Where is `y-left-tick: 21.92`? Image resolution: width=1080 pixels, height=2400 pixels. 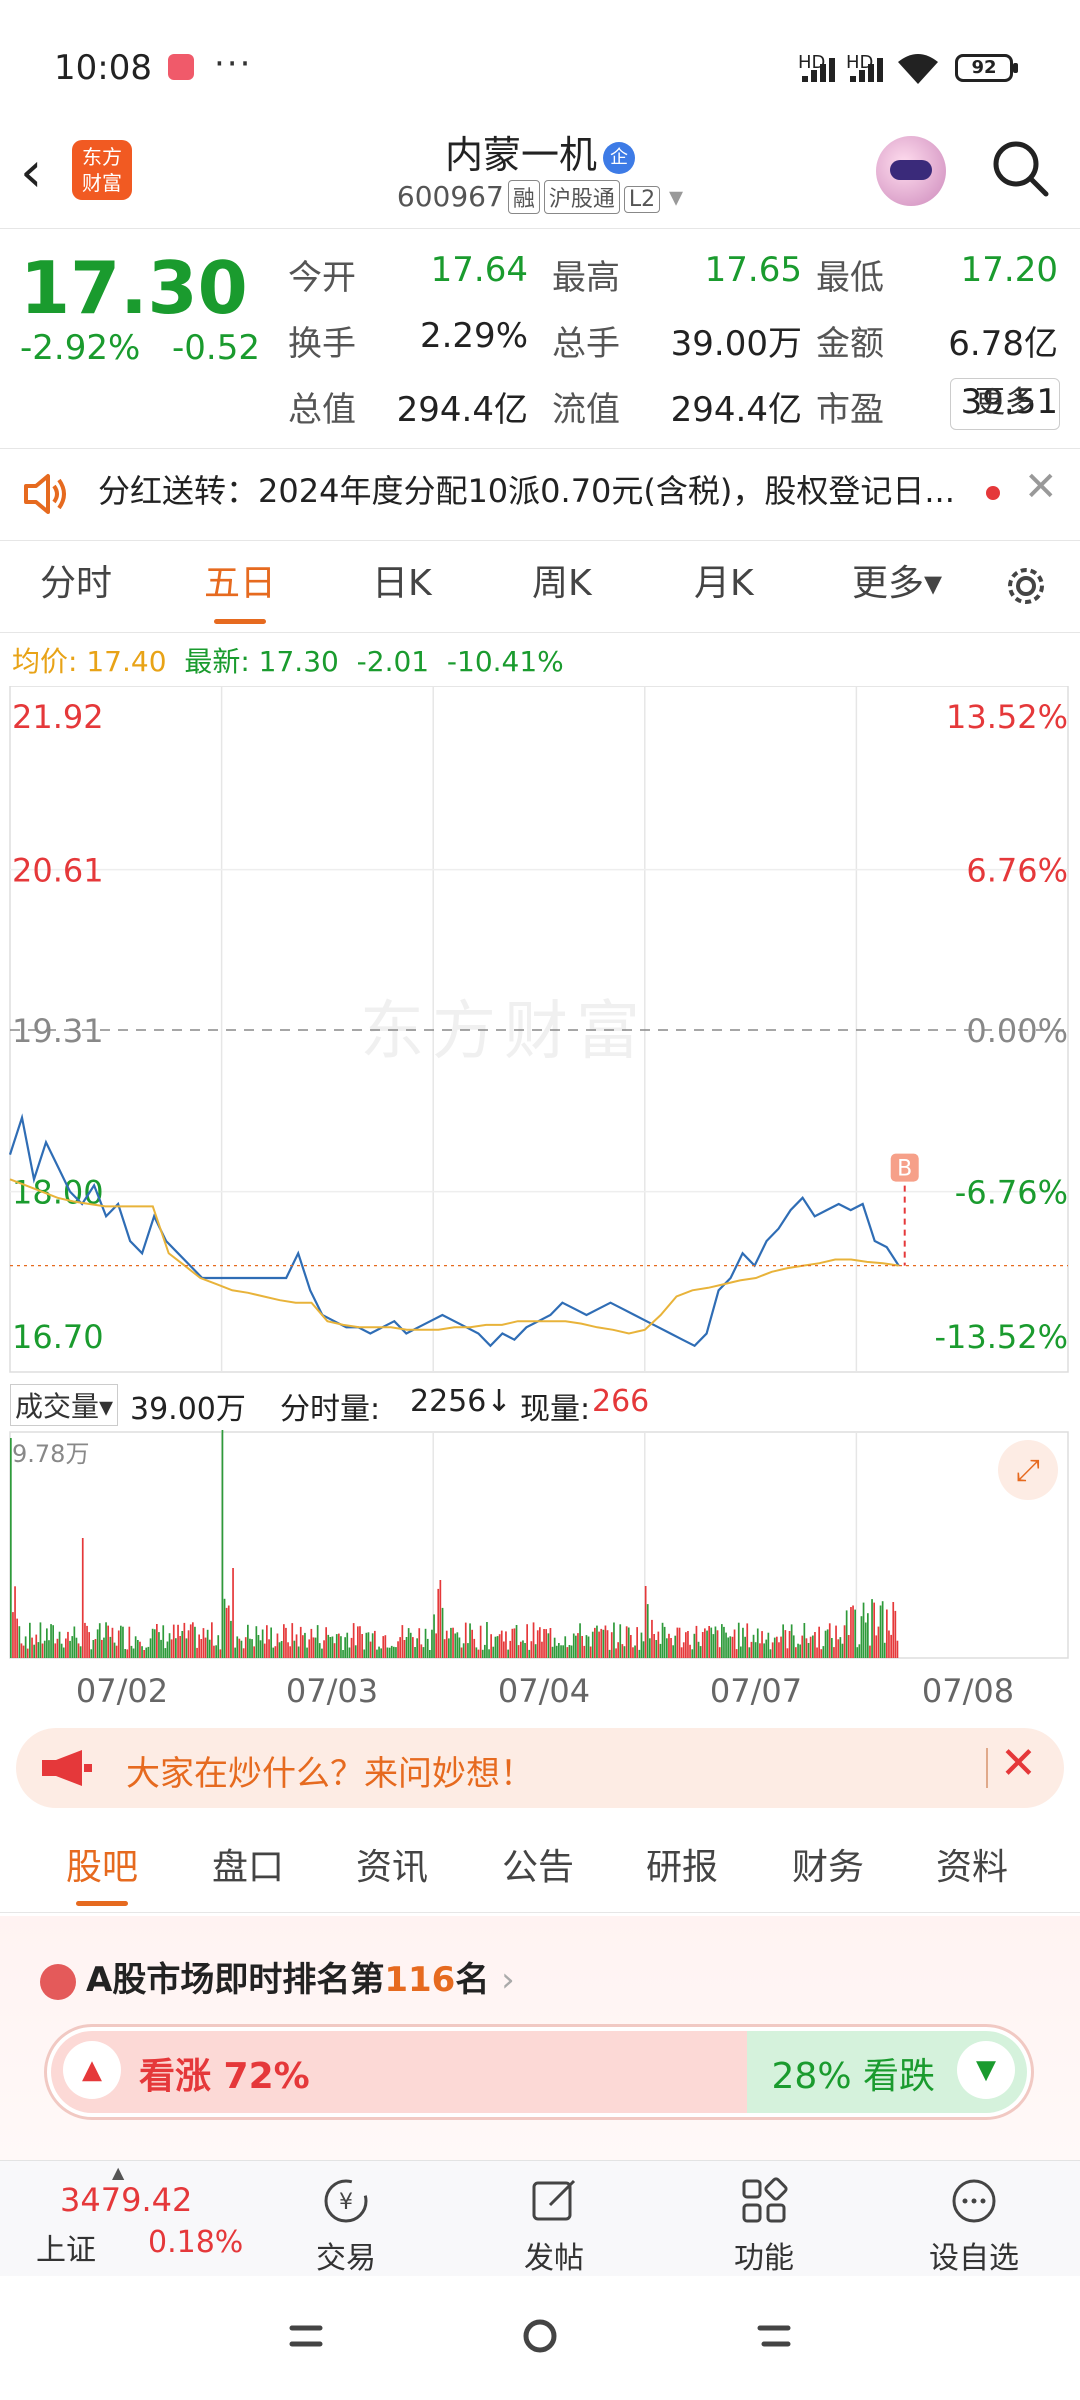 y-left-tick: 21.92 is located at coordinates (58, 717).